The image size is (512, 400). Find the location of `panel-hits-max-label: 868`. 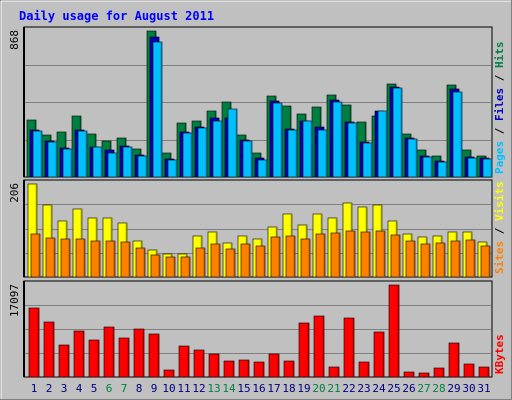

panel-hits-max-label: 868 is located at coordinates (14, 40).